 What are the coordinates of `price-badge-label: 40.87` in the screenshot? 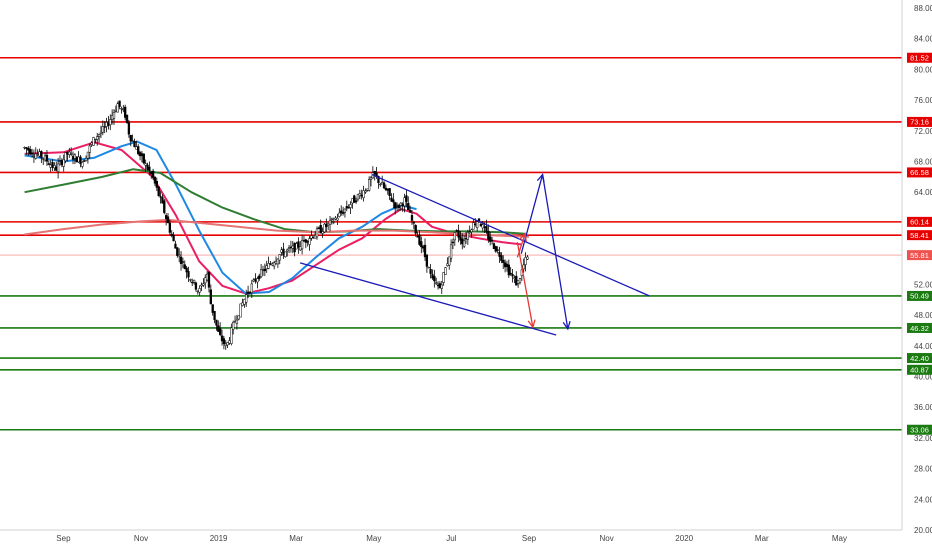 It's located at (919, 370).